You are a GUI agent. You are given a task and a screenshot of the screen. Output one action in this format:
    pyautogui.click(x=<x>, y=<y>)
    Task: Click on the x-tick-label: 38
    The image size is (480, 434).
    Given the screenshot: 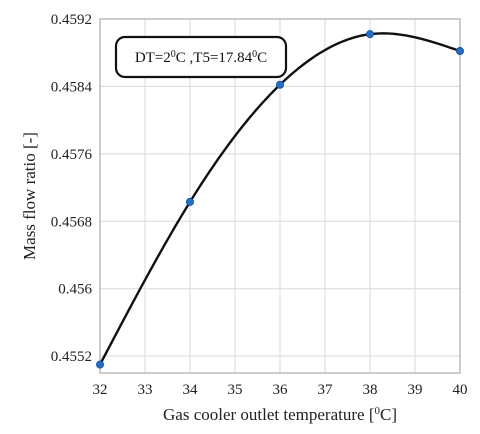 What is the action you would take?
    pyautogui.click(x=370, y=390)
    